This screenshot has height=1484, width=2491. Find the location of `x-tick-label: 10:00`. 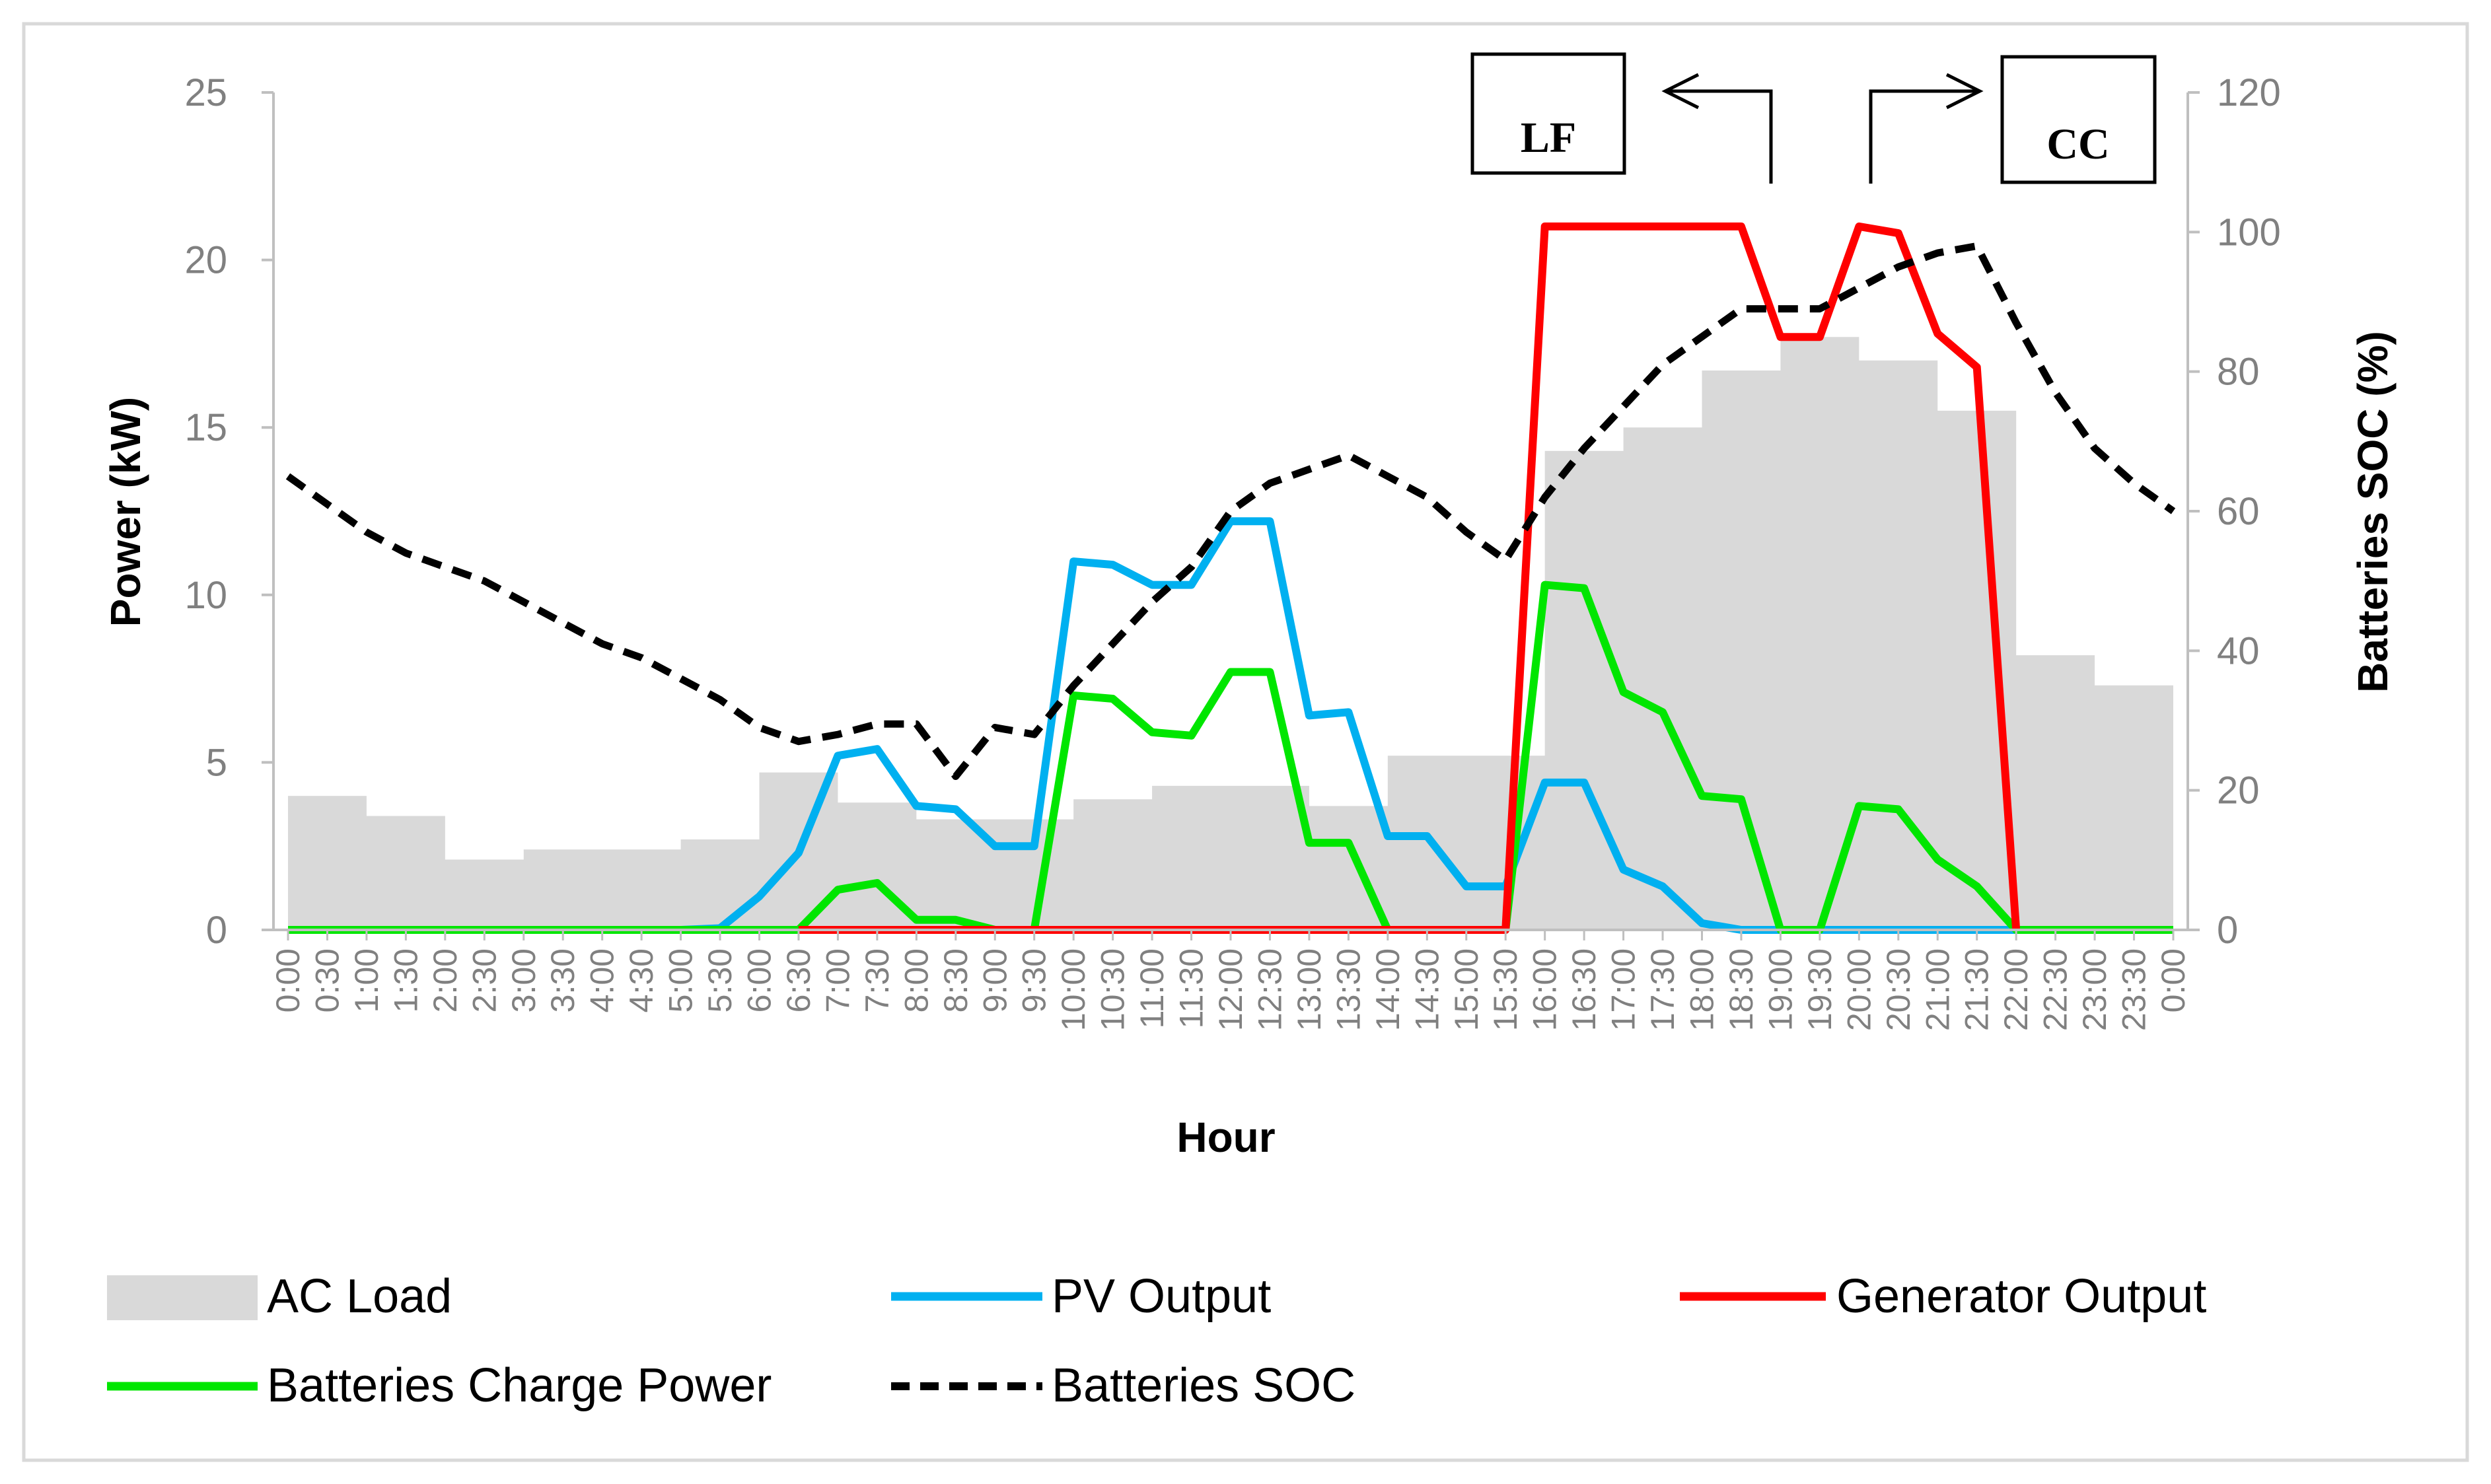

x-tick-label: 10:00 is located at coordinates (1073, 989).